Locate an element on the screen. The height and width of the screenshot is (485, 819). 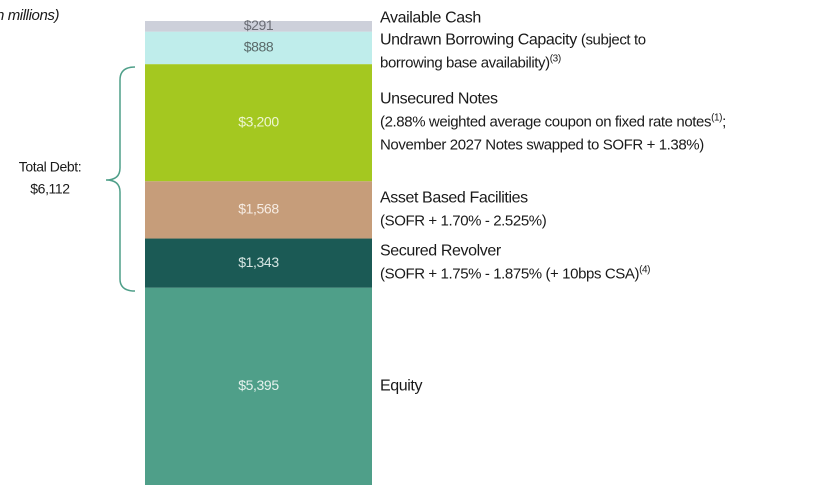
detail-text: (SOFR + 1.70% - 2.525%) is located at coordinates (463, 220).